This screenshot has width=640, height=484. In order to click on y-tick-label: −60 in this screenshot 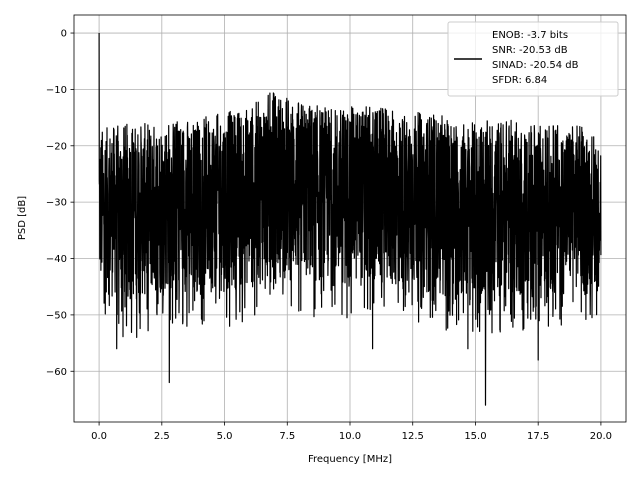, I will do `click(56, 372)`.